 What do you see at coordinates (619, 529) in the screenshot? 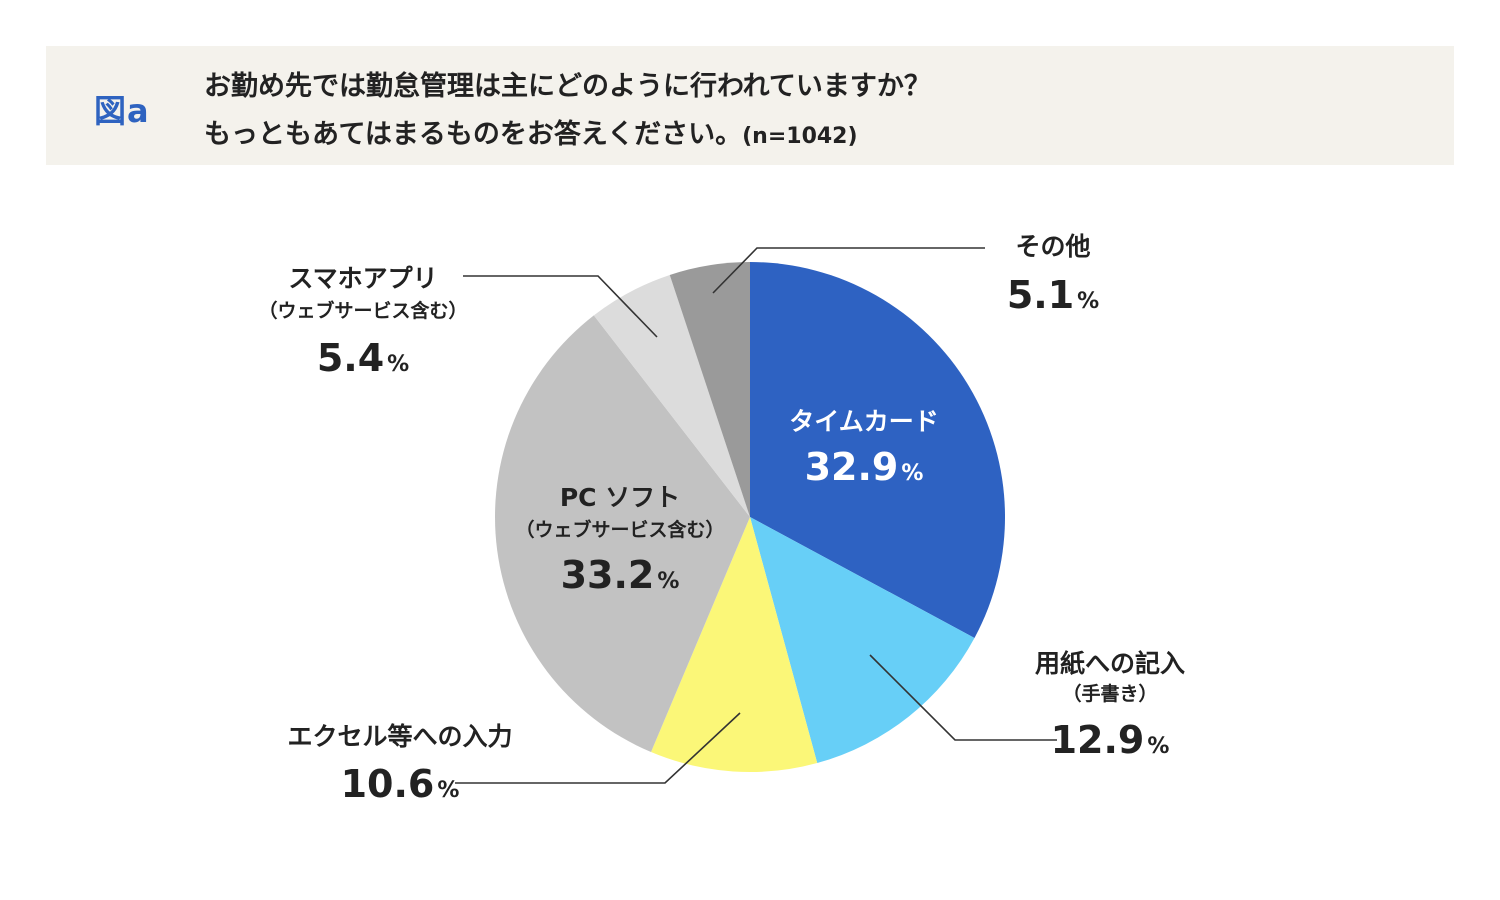
I see `slice-sublabel-3: （ウェブサービス含む）` at bounding box center [619, 529].